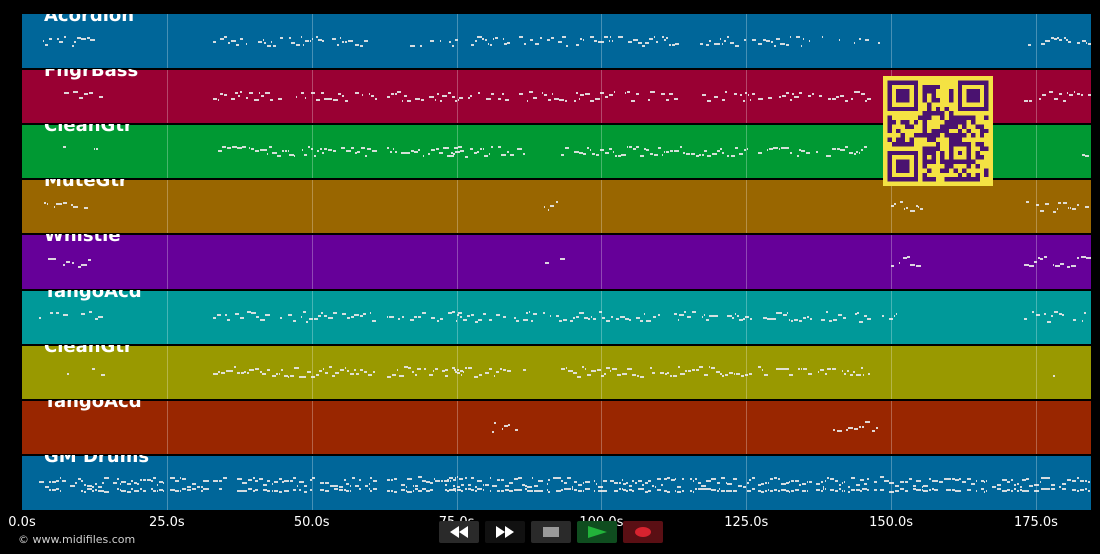  Describe the element at coordinates (551, 532) in the screenshot. I see `stop-button` at that location.